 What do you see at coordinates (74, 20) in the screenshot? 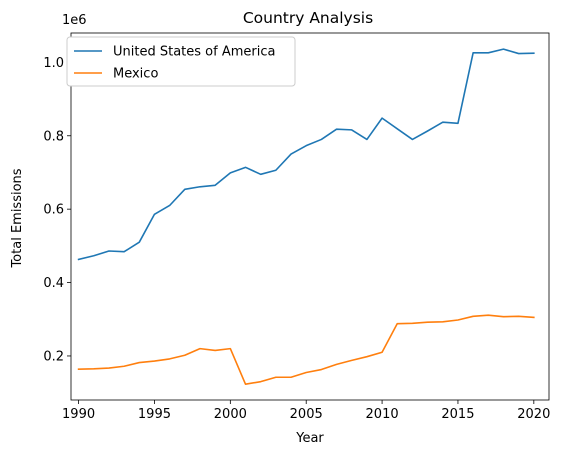
I see `y-offset-label: 1e6` at bounding box center [74, 20].